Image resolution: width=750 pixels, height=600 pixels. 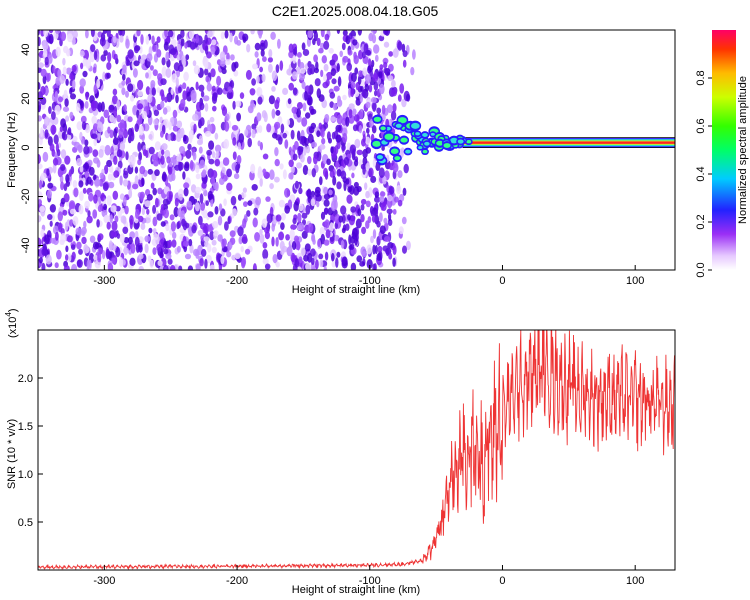 I want to click on ridge-core, so click(x=568, y=142).